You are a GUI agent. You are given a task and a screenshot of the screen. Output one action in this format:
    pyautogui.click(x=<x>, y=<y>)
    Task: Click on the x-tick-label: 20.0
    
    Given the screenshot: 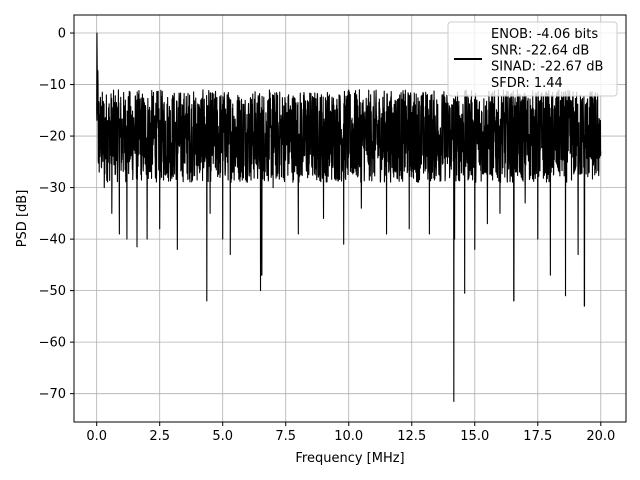 What is the action you would take?
    pyautogui.click(x=600, y=436)
    